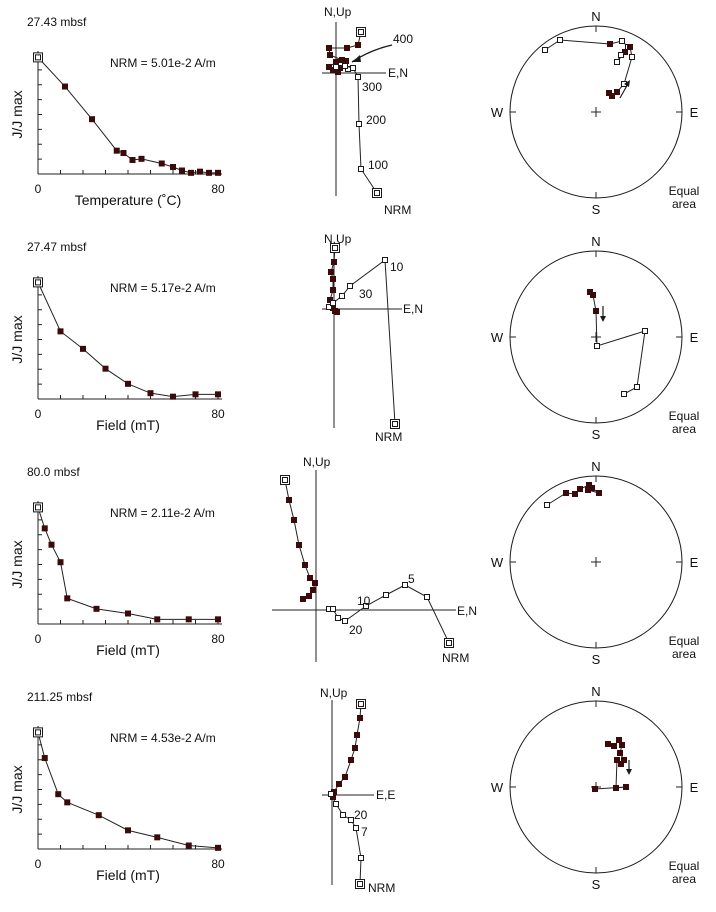 Image resolution: width=716 pixels, height=912 pixels. What do you see at coordinates (378, 165) in the screenshot?
I see `zij-step-label: 100` at bounding box center [378, 165].